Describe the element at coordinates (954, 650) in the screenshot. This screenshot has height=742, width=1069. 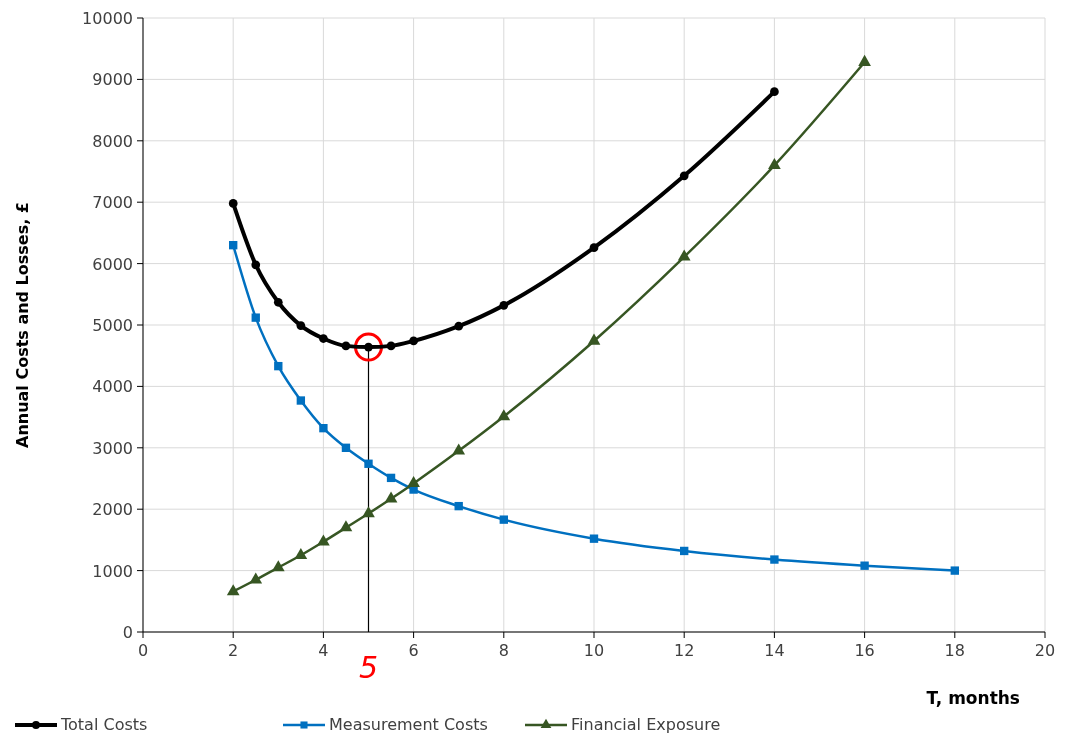
I see `x-tick-label: 18` at that location.